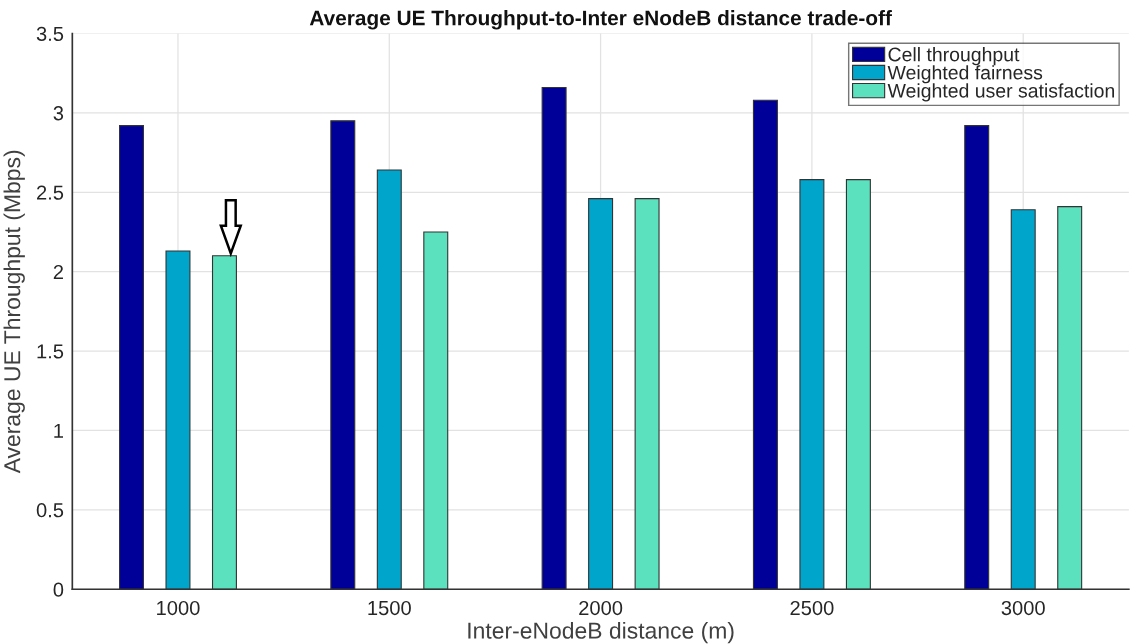 Image resolution: width=1130 pixels, height=644 pixels. Describe the element at coordinates (954, 56) in the screenshot. I see `legend-label: Cell throughput` at that location.